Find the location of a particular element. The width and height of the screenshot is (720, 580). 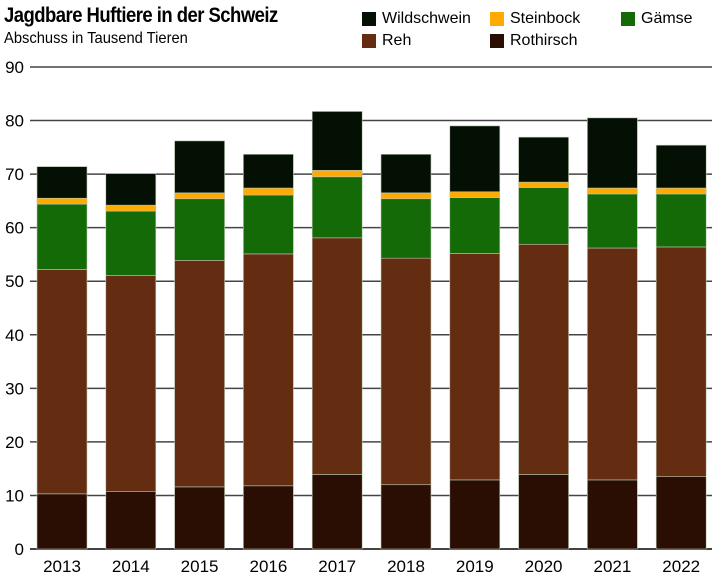

x-tick-label: 2017 is located at coordinates (337, 566).